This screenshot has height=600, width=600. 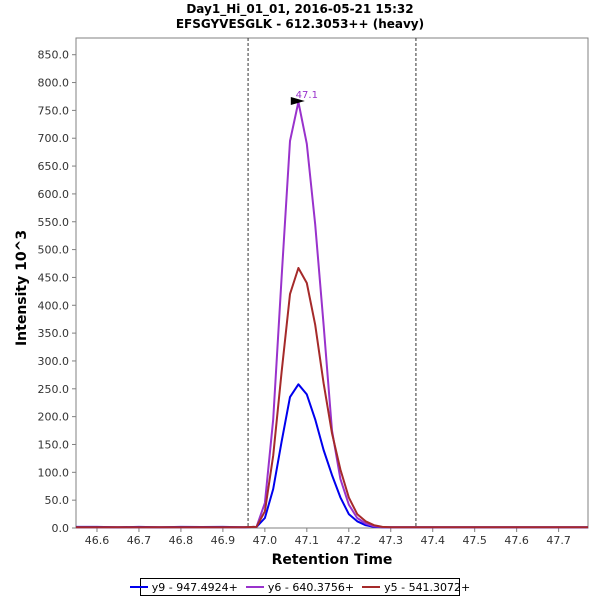 What do you see at coordinates (54, 277) in the screenshot?
I see `y-tick-label: 450.0` at bounding box center [54, 277].